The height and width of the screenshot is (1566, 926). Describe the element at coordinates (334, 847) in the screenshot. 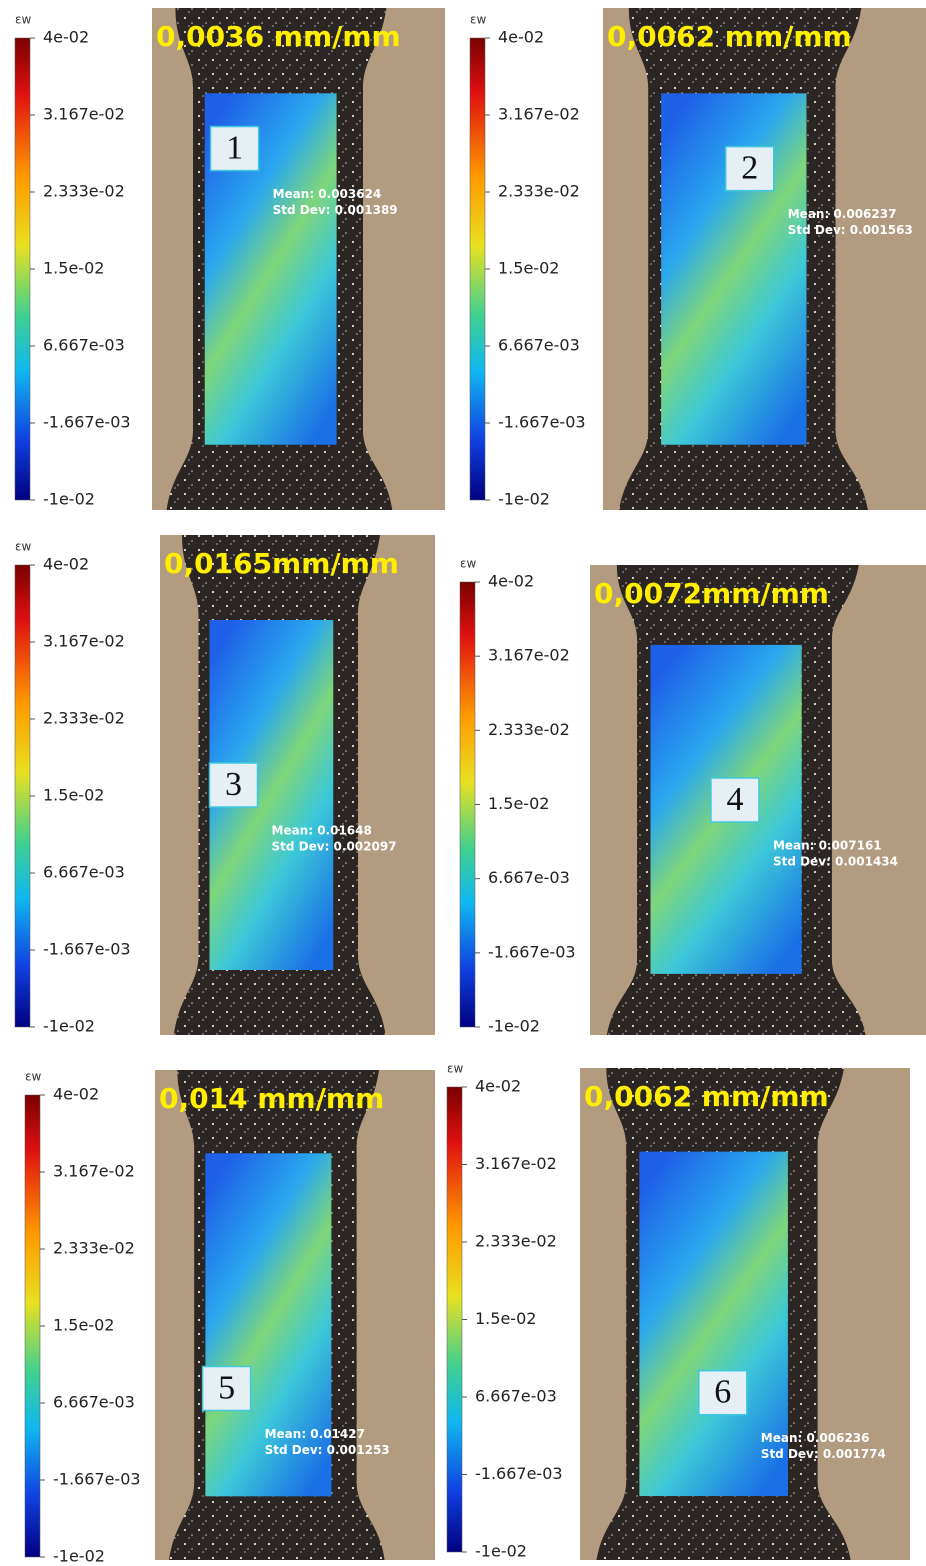

I see `std-dev-text: Std Dev: 0.002097` at that location.